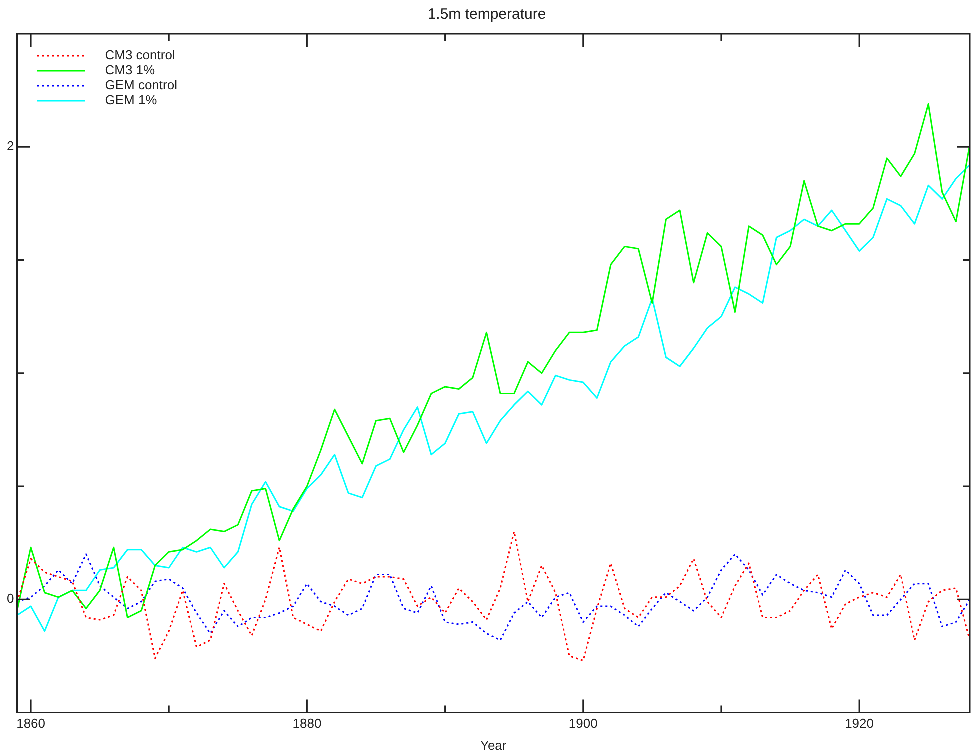 The height and width of the screenshot is (754, 971). What do you see at coordinates (487, 15) in the screenshot?
I see `chart-title: 1.5m temperature` at bounding box center [487, 15].